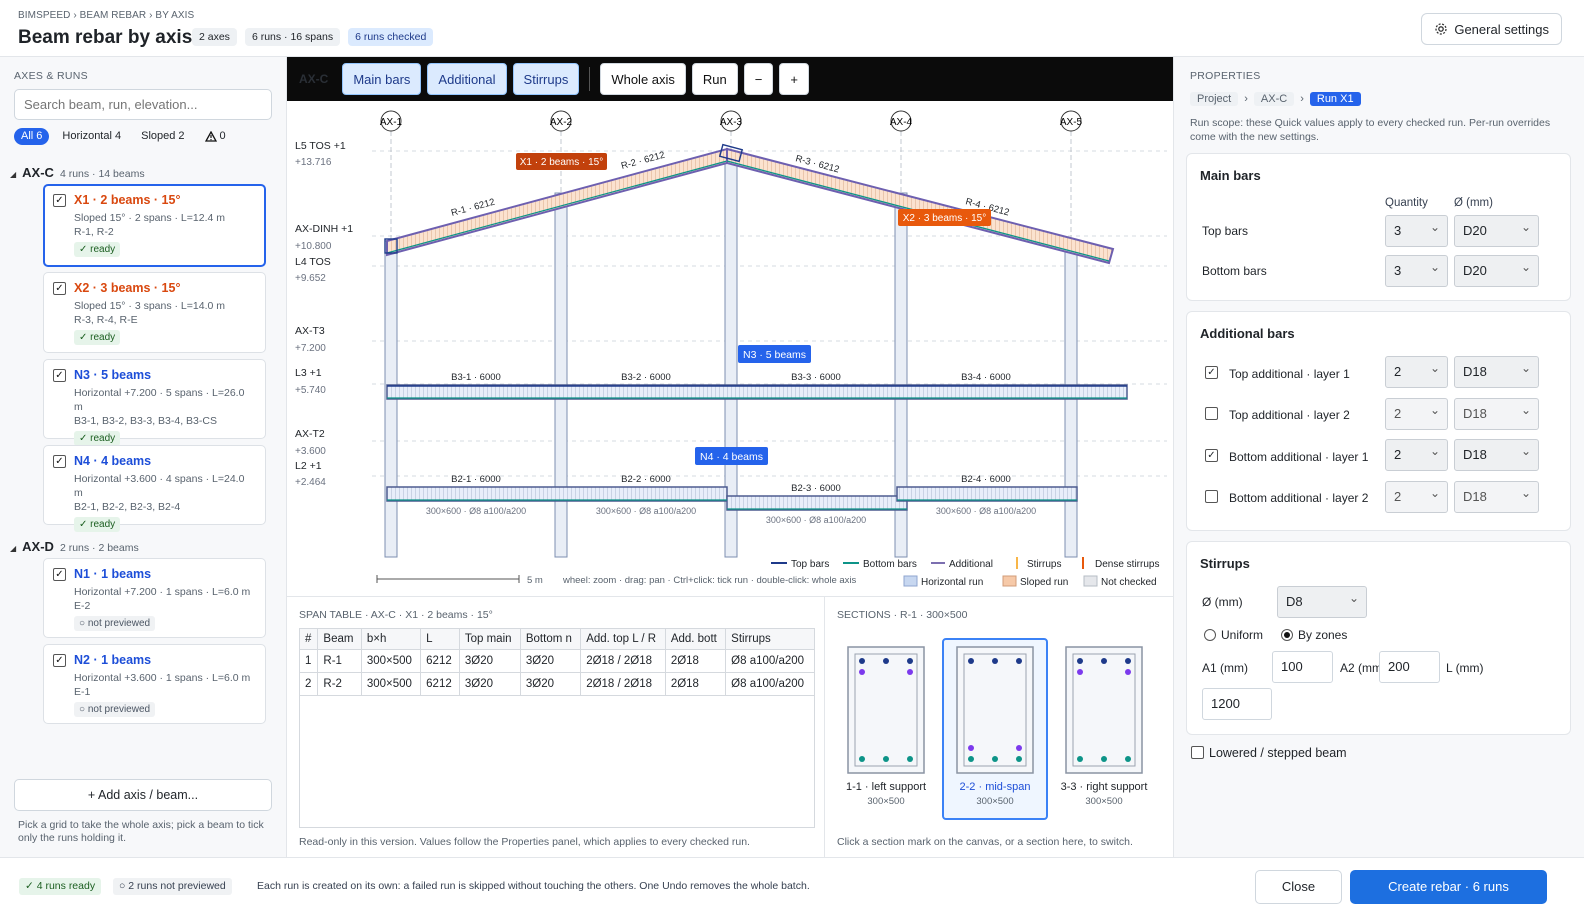  I want to click on top-add-layer1-diameter-select: D18, so click(1496, 370).